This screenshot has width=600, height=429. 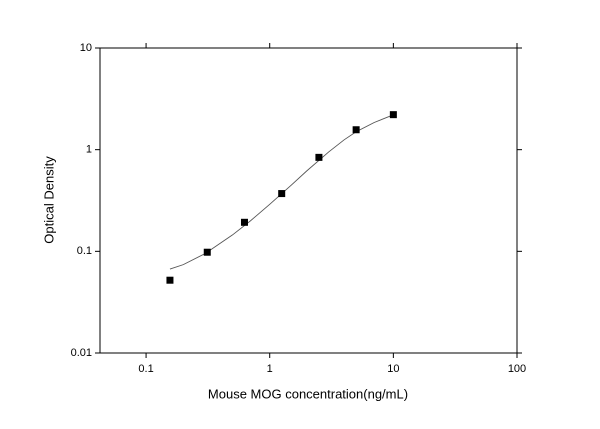 I want to click on x-tick-label: 0.1, so click(x=145, y=369).